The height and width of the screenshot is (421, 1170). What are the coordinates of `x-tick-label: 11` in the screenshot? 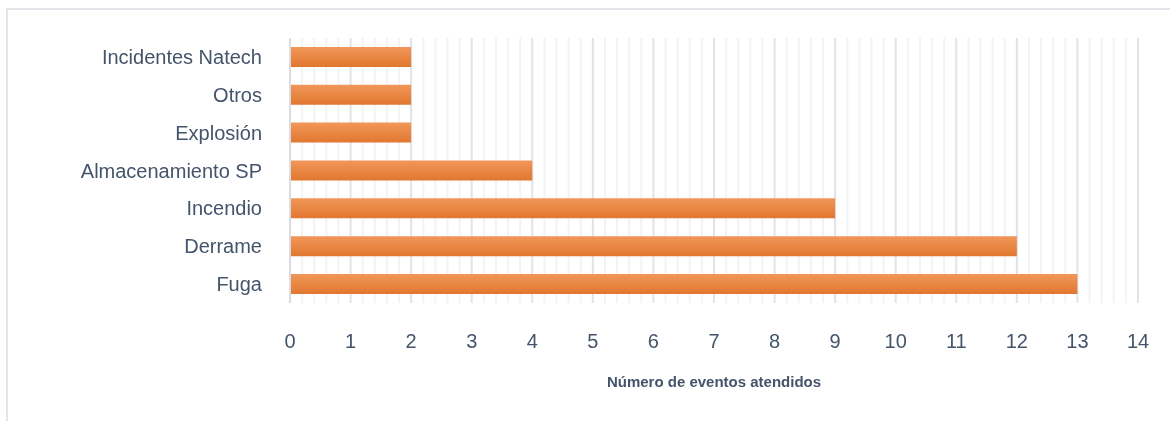 It's located at (956, 341).